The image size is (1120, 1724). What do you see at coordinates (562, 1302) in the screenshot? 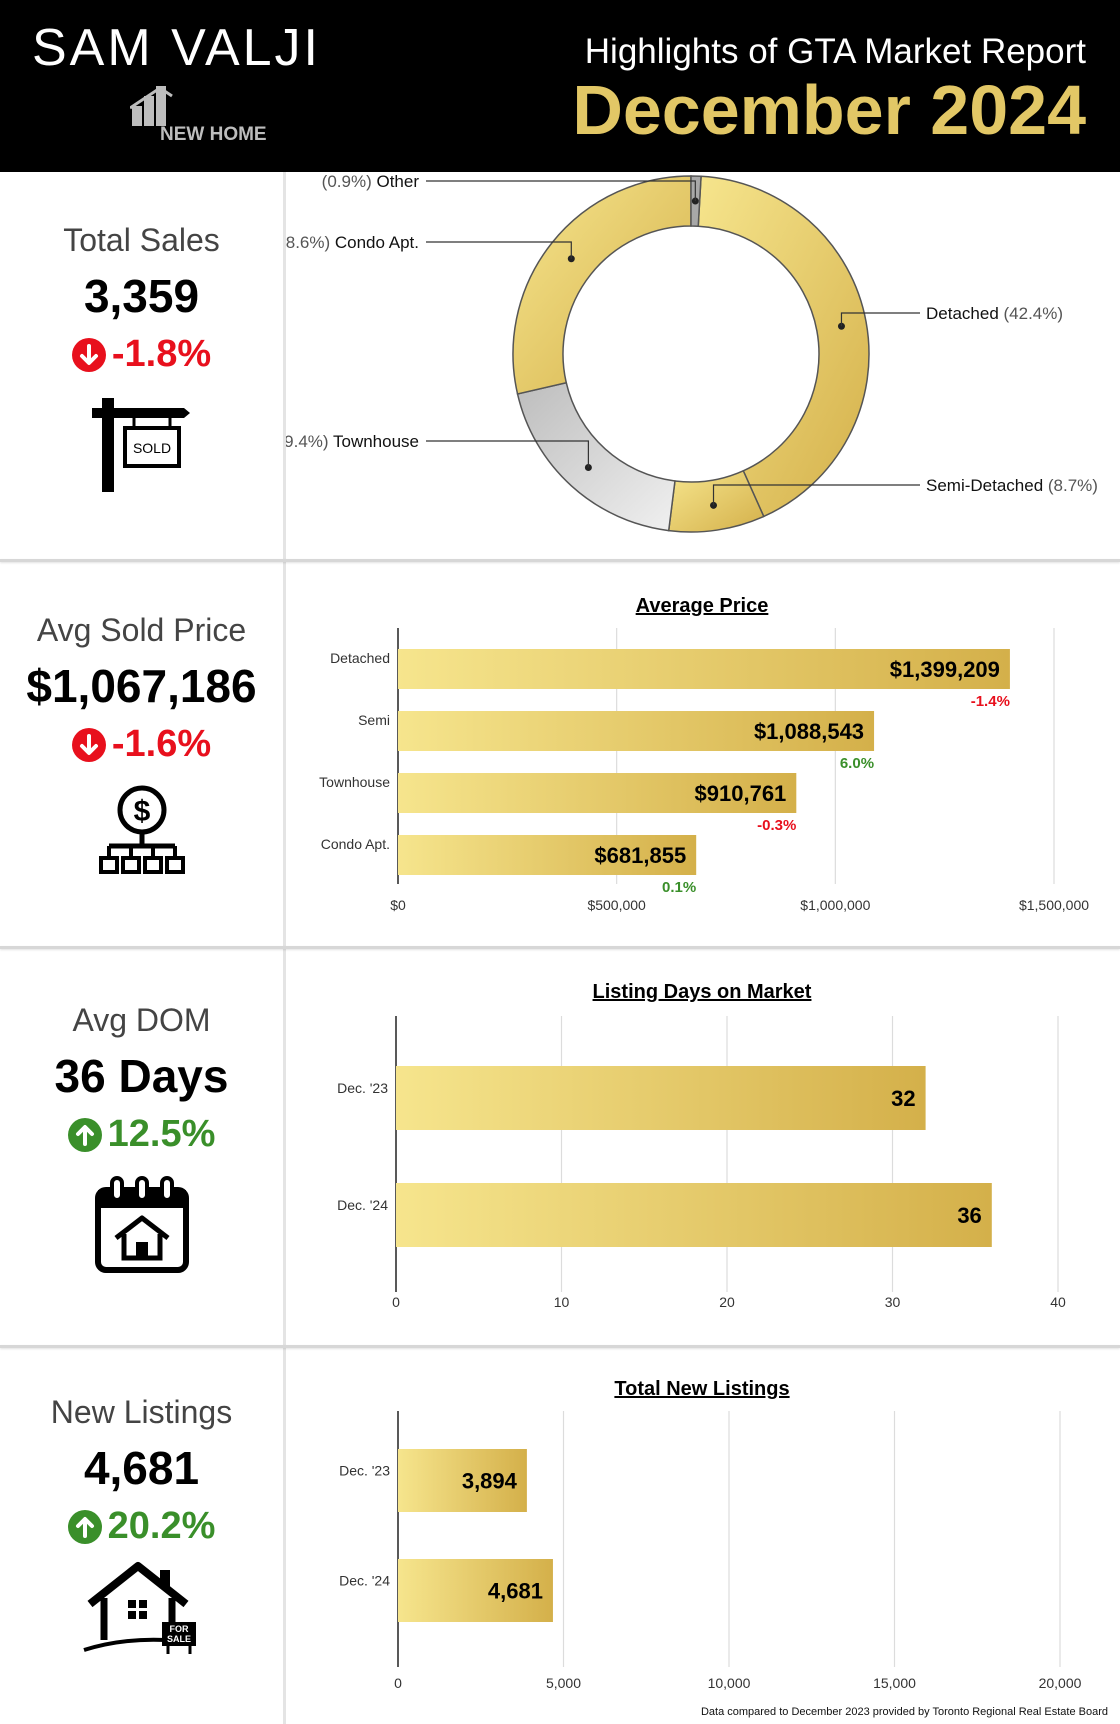
I see `x-tick-label: 10` at bounding box center [562, 1302].